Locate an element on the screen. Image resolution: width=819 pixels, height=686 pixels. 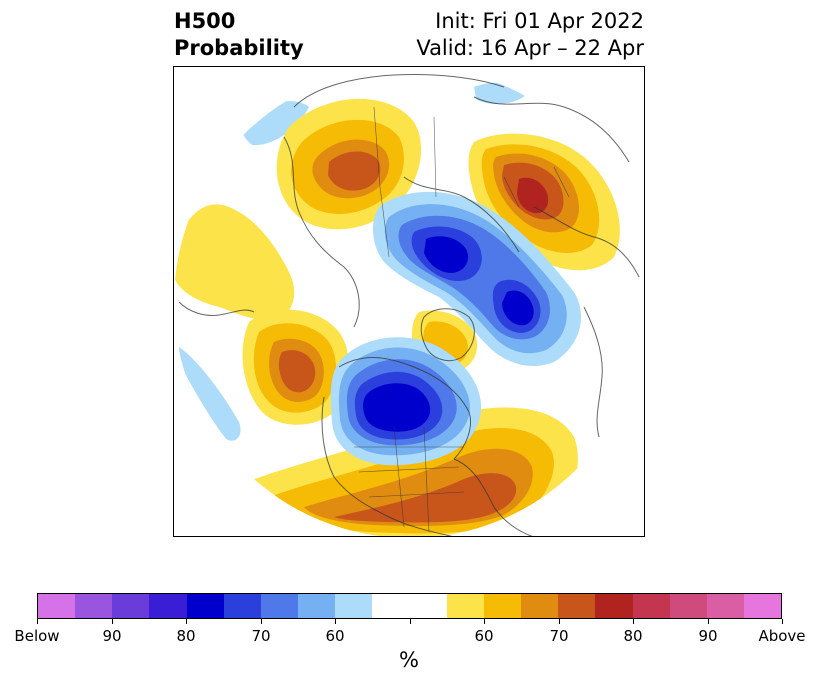
below-80-region-canada is located at coordinates (397, 407).